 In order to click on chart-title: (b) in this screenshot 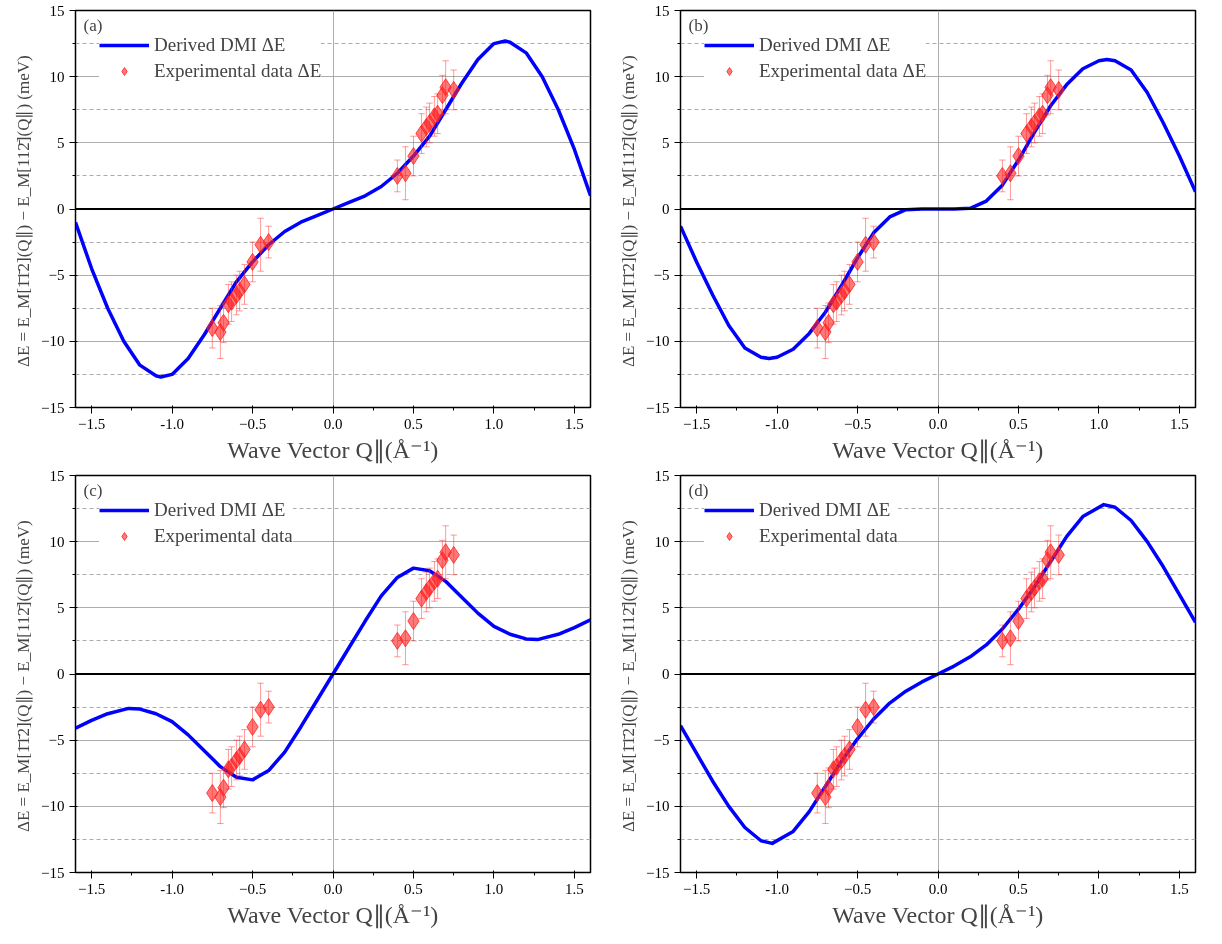, I will do `click(698, 25)`.